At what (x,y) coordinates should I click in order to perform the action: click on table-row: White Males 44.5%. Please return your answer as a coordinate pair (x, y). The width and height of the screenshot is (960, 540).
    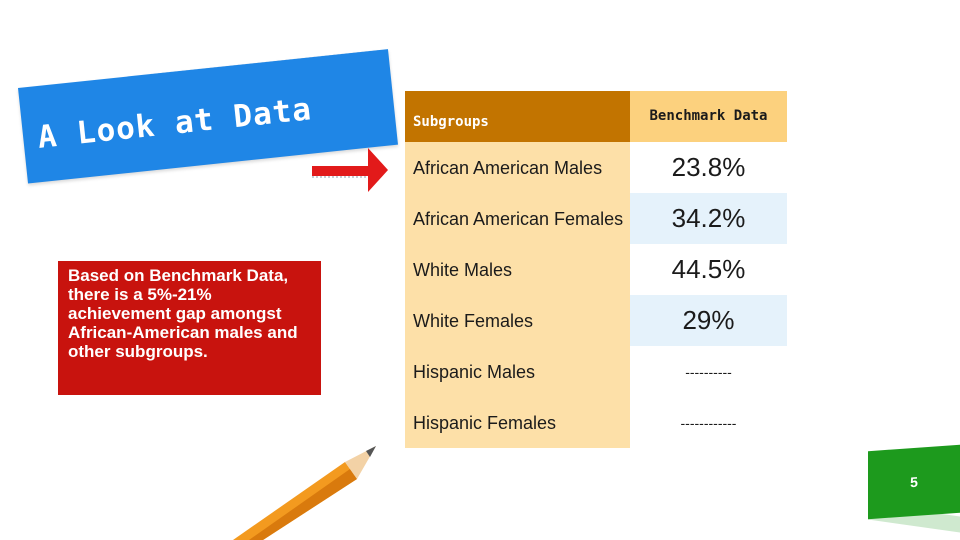
    Looking at the image, I should click on (596, 269).